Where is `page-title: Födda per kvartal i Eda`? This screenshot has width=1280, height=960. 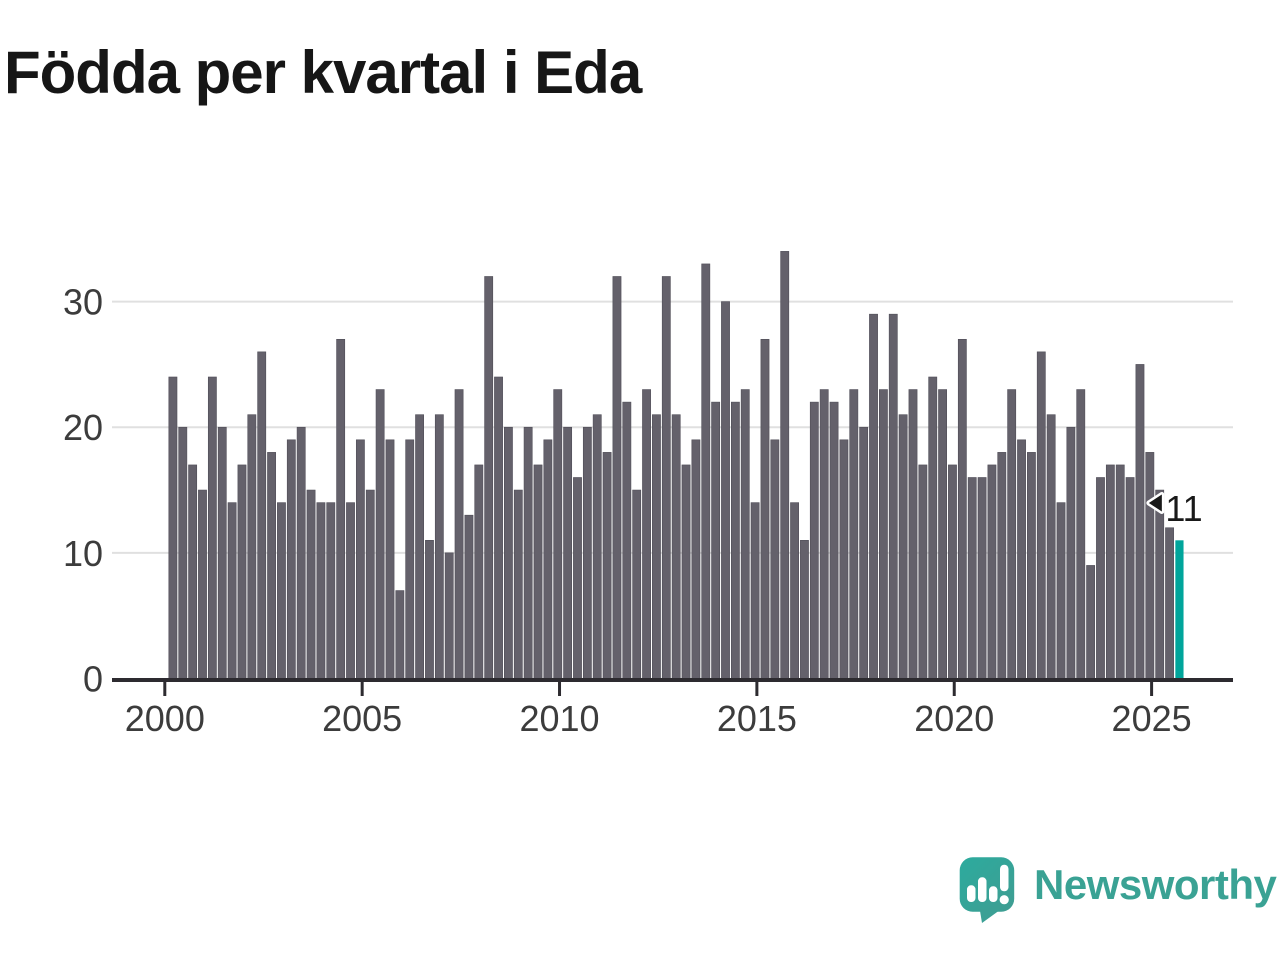
page-title: Födda per kvartal i Eda is located at coordinates (323, 72).